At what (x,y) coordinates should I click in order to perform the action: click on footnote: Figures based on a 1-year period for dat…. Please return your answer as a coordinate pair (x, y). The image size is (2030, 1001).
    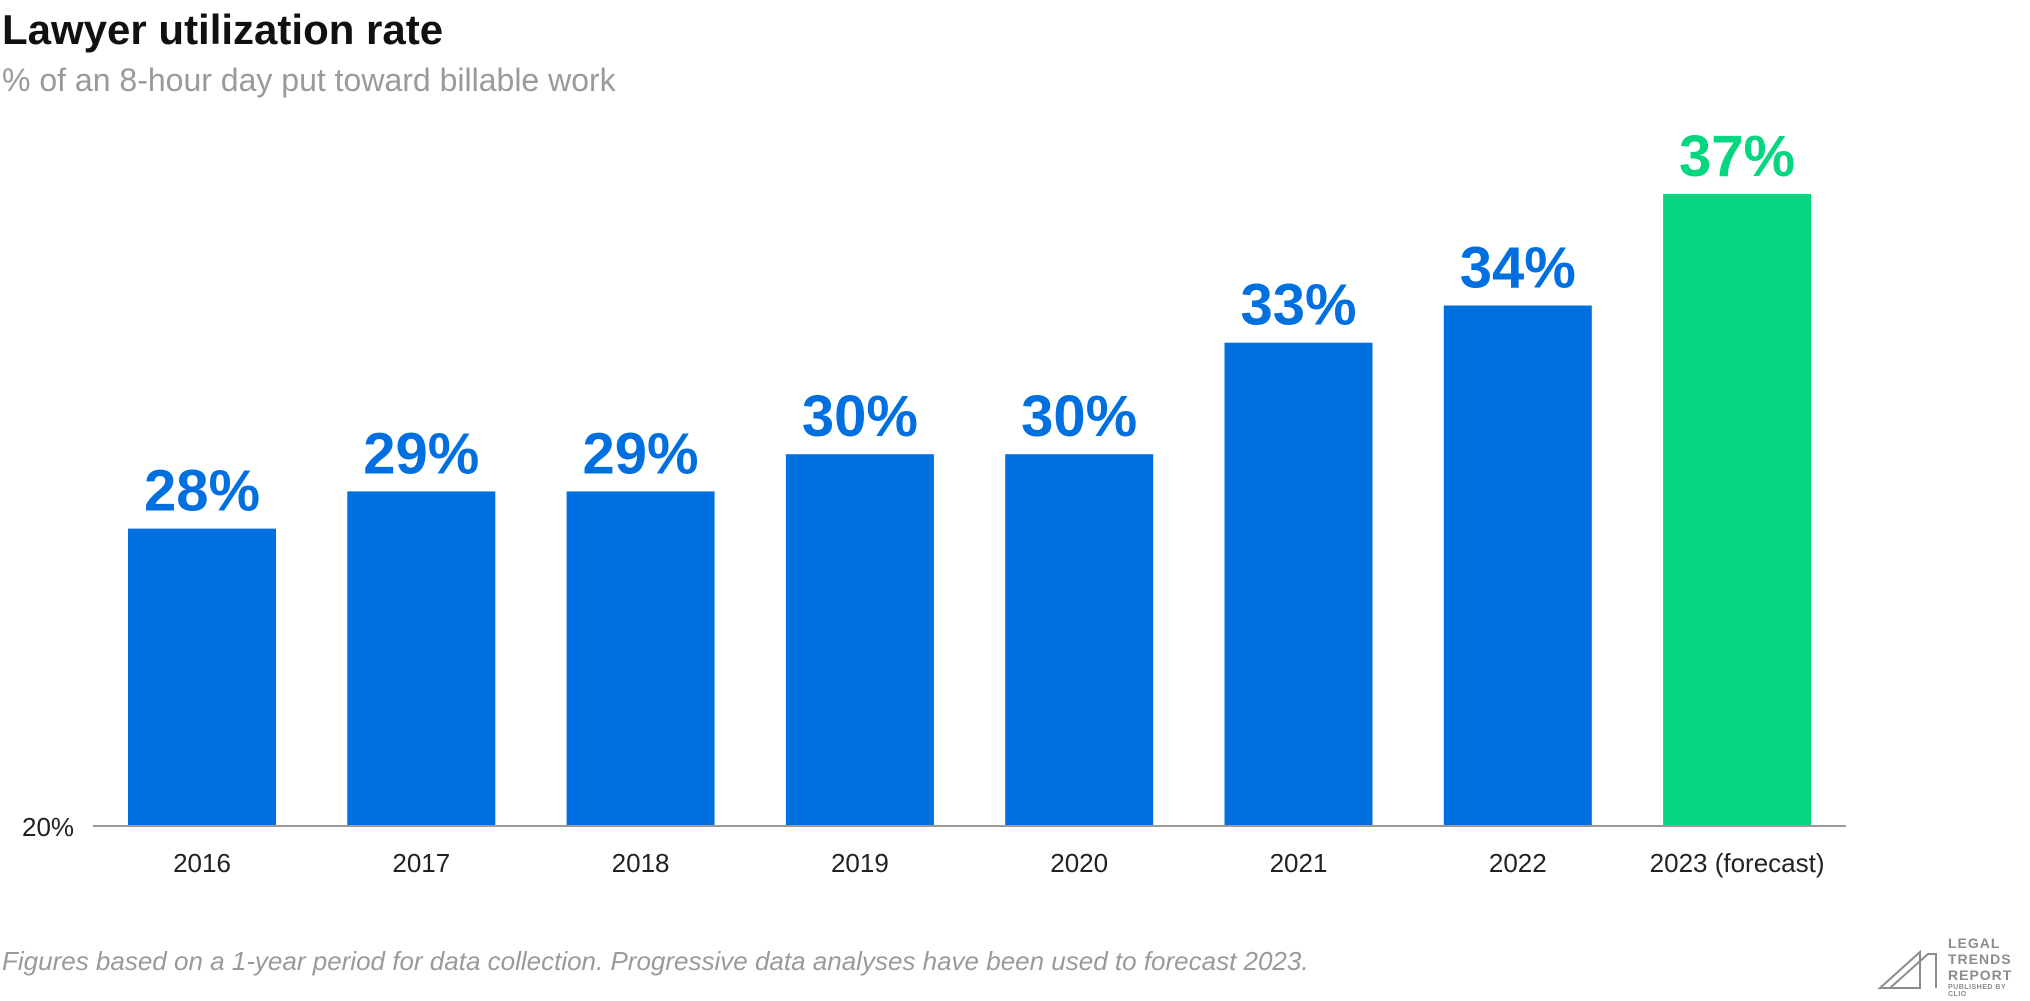
    Looking at the image, I should click on (655, 961).